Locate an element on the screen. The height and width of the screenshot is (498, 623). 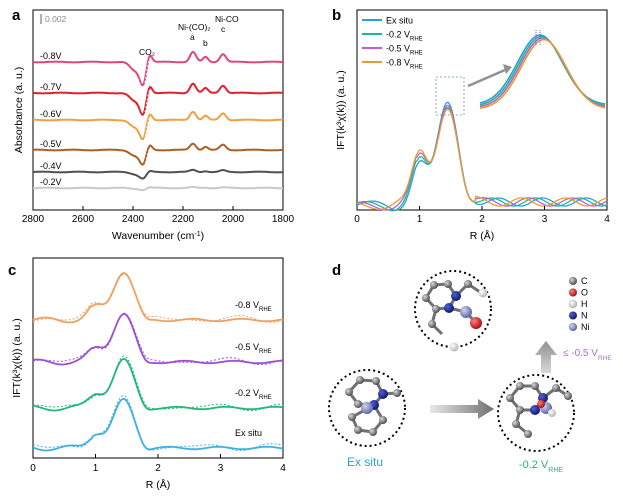
label-ex-situ: Ex situ is located at coordinates (365, 462).